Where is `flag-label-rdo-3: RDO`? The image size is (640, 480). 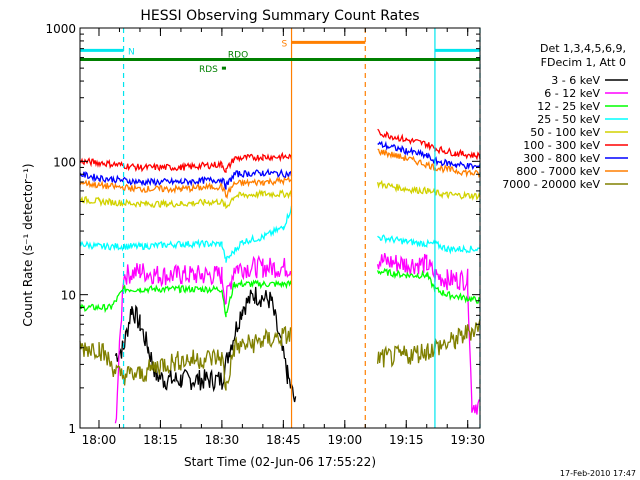
flag-label-rdo-3: RDO is located at coordinates (238, 56).